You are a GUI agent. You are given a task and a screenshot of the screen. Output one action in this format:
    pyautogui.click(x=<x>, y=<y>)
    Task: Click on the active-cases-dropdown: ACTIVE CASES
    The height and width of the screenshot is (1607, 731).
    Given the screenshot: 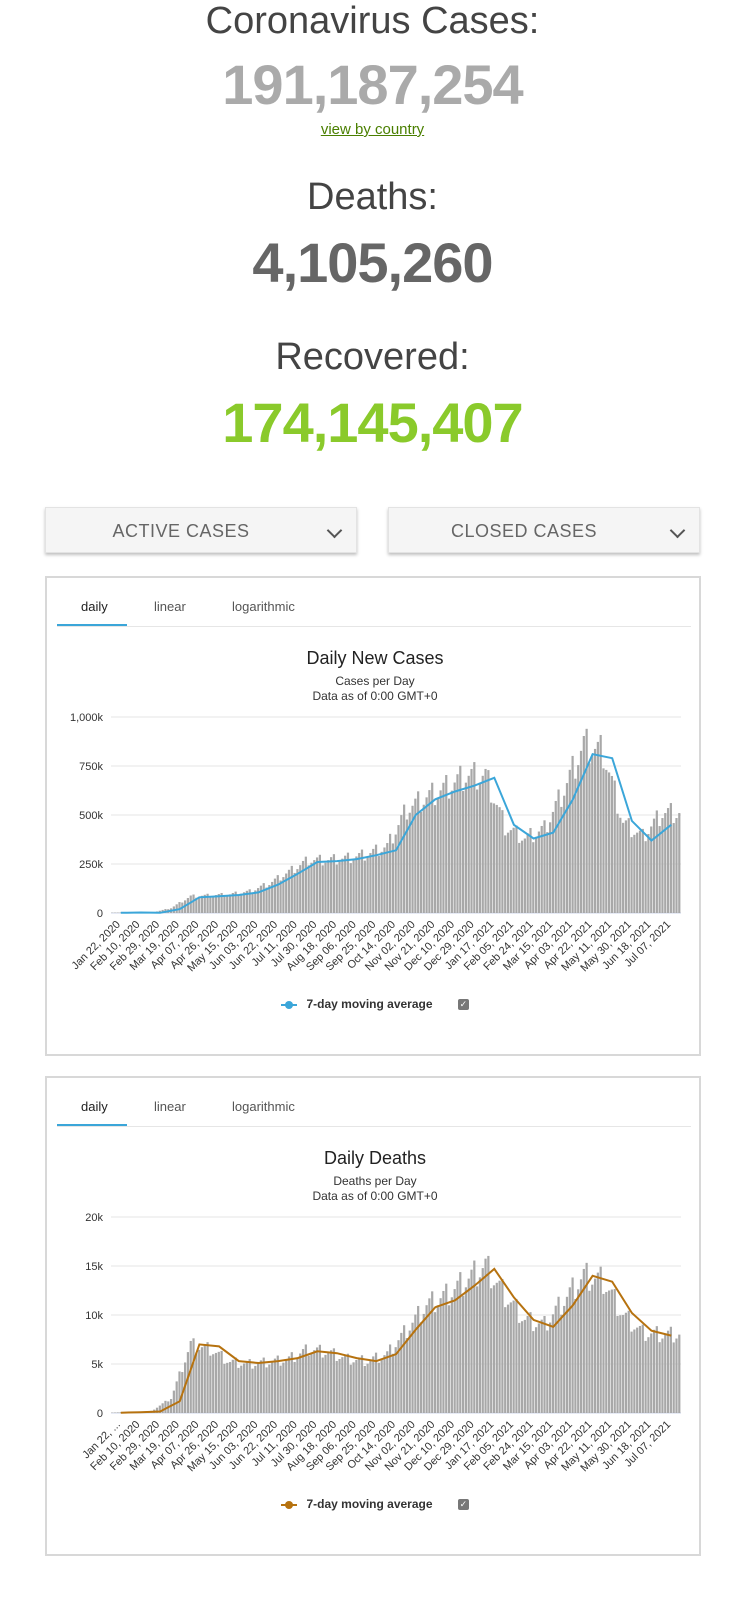 What is the action you would take?
    pyautogui.click(x=201, y=530)
    